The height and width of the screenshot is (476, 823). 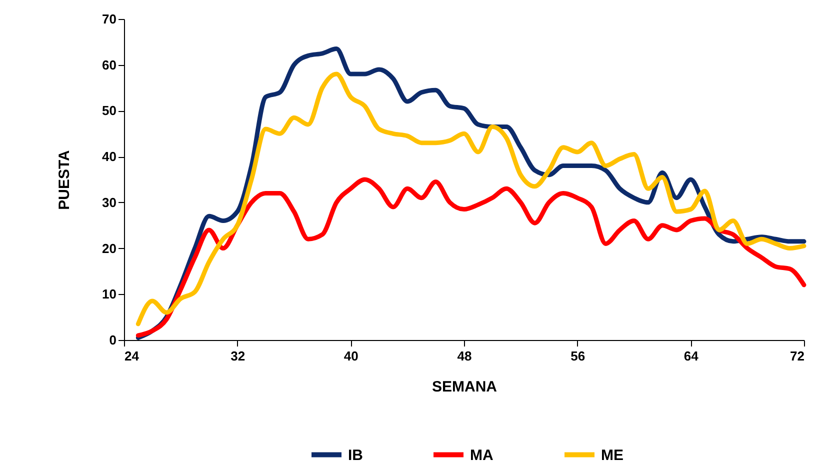 I want to click on y-tick-label: 20, so click(x=109, y=248).